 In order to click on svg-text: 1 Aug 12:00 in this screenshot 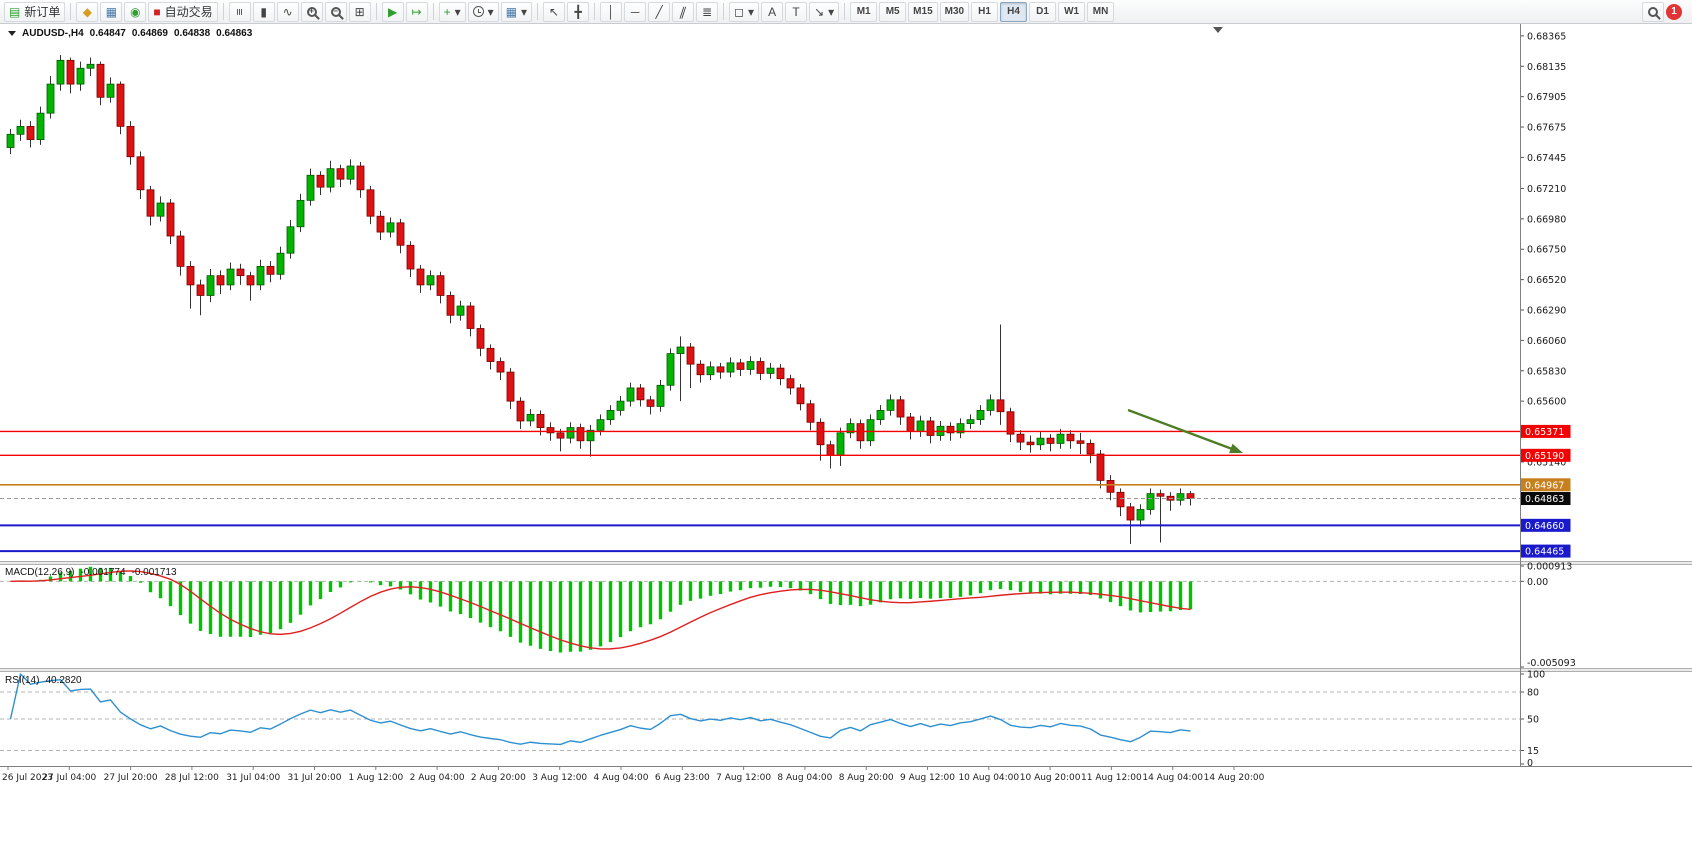, I will do `click(375, 778)`.